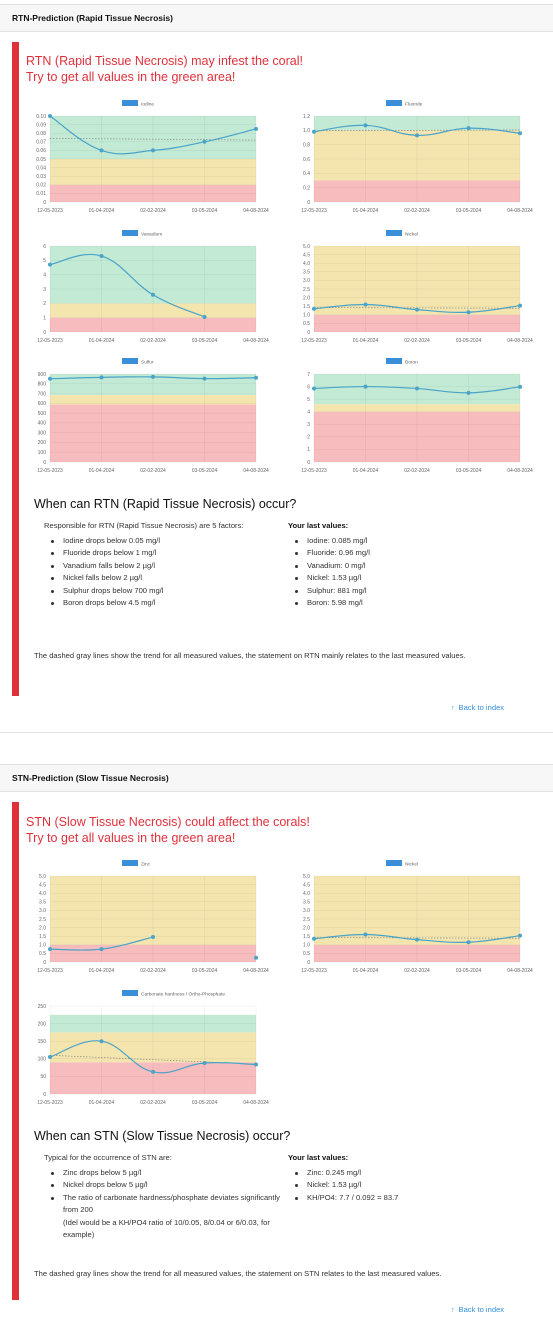 This screenshot has height=1335, width=553. Describe the element at coordinates (306, 145) in the screenshot. I see `y-tick-label: 0.8` at that location.